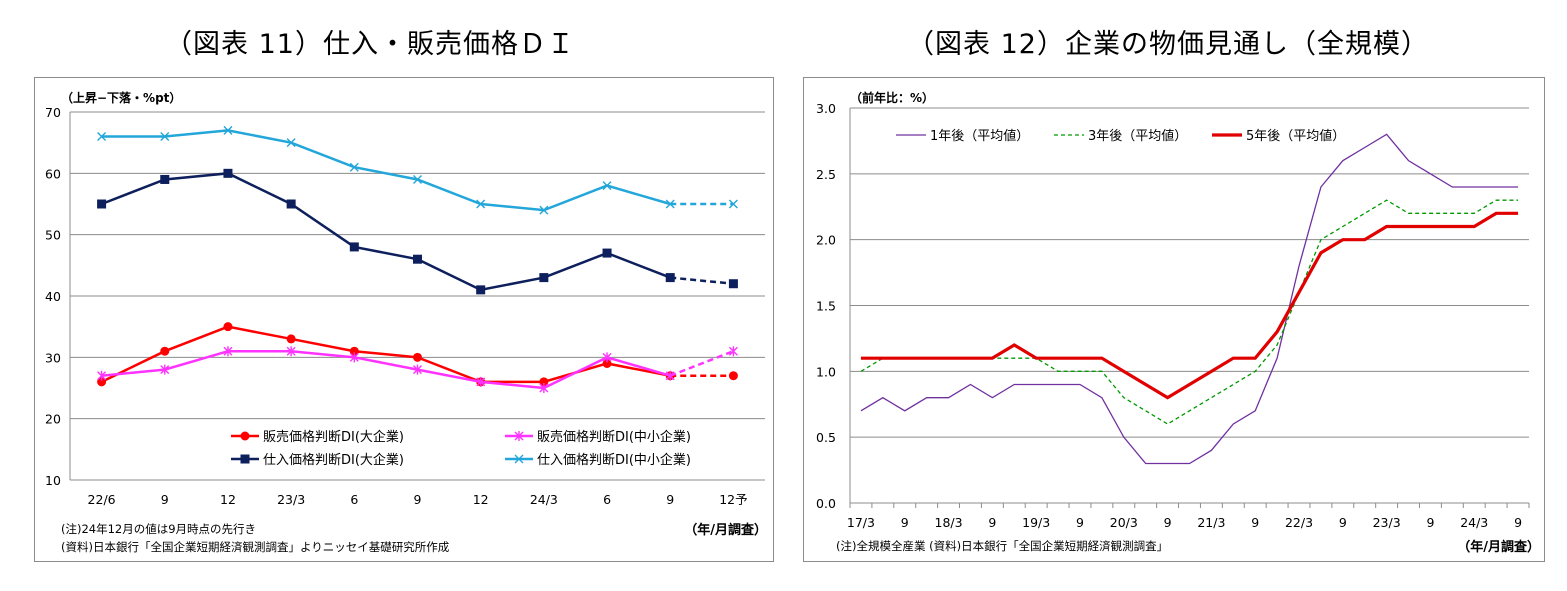 This screenshot has height=591, width=1567. What do you see at coordinates (53, 173) in the screenshot?
I see `y-tick-label: 60` at bounding box center [53, 173].